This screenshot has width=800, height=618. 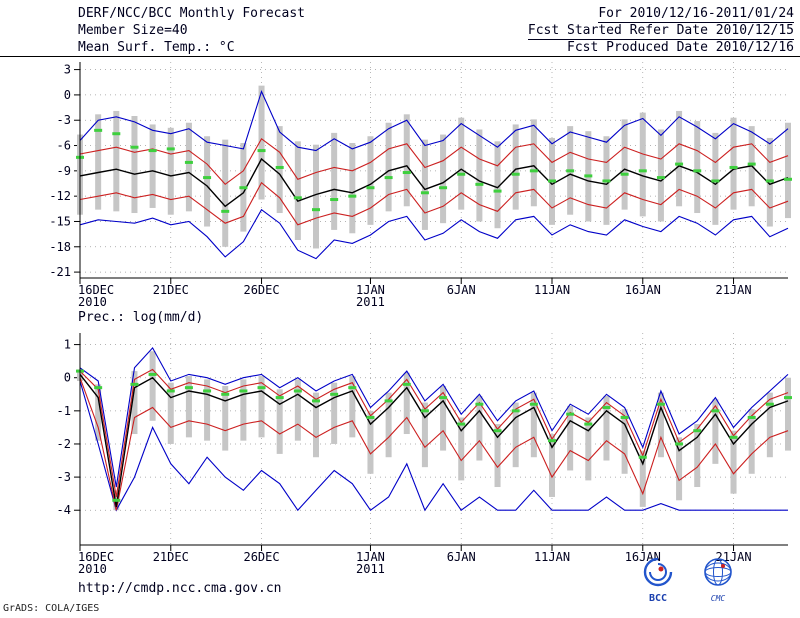 I want to click on cmc-logo: CMC, so click(x=718, y=580).